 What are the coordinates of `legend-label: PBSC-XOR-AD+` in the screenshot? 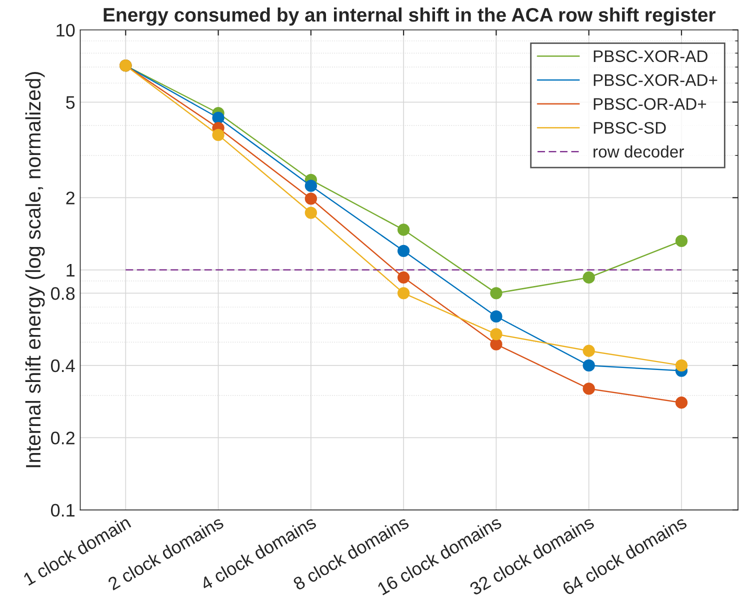 It's located at (656, 80).